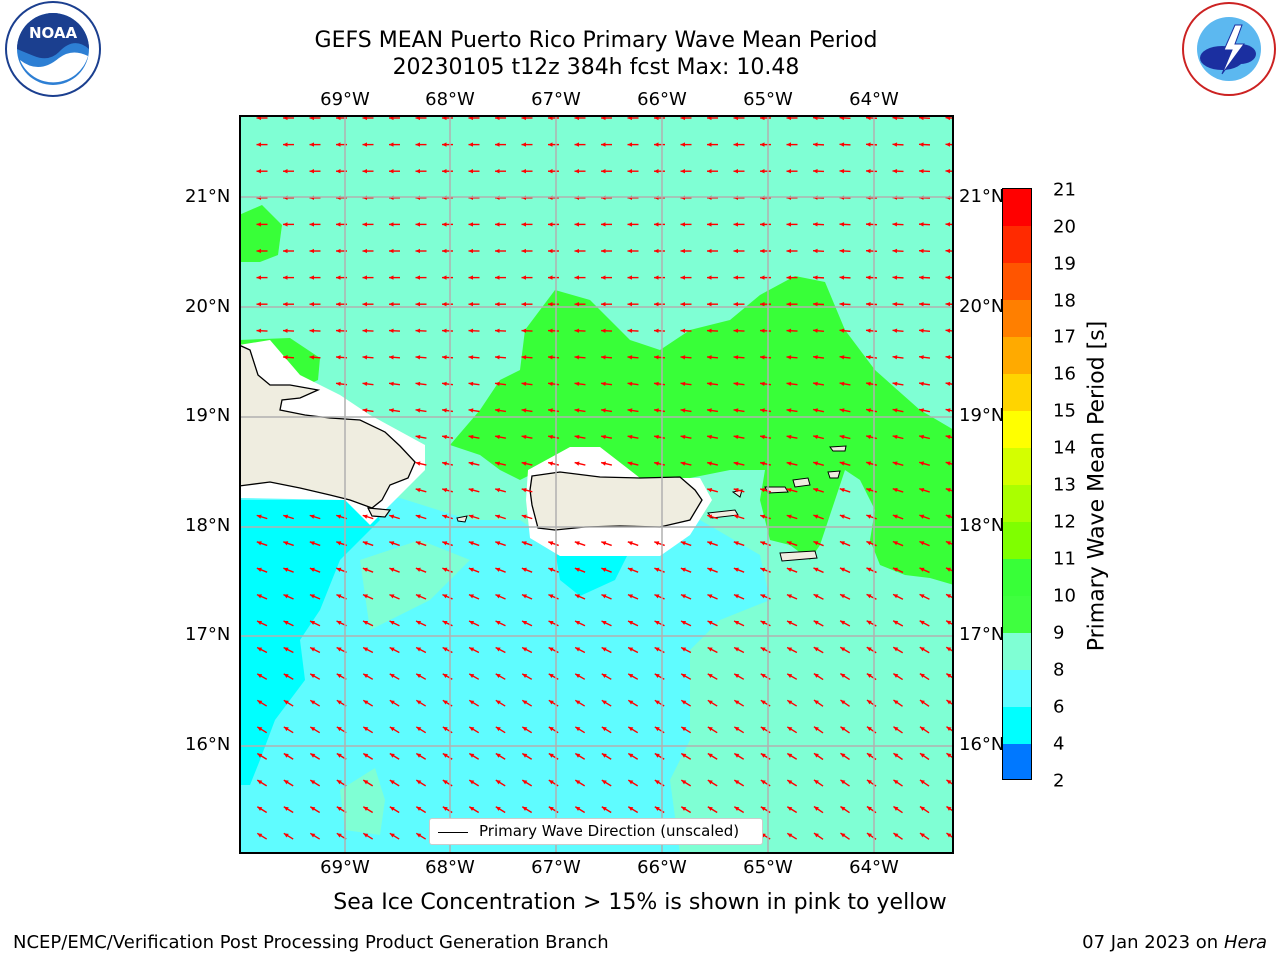 The width and height of the screenshot is (1280, 960). I want to click on colorbar-tick: 10, so click(1064, 596).